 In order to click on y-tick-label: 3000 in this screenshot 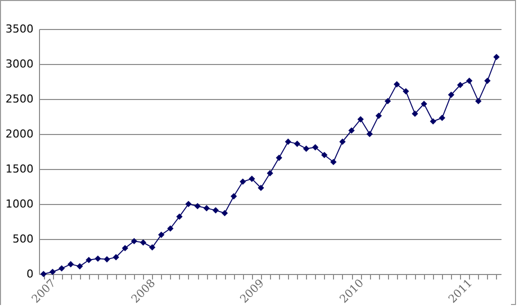, I will do `click(20, 64)`.